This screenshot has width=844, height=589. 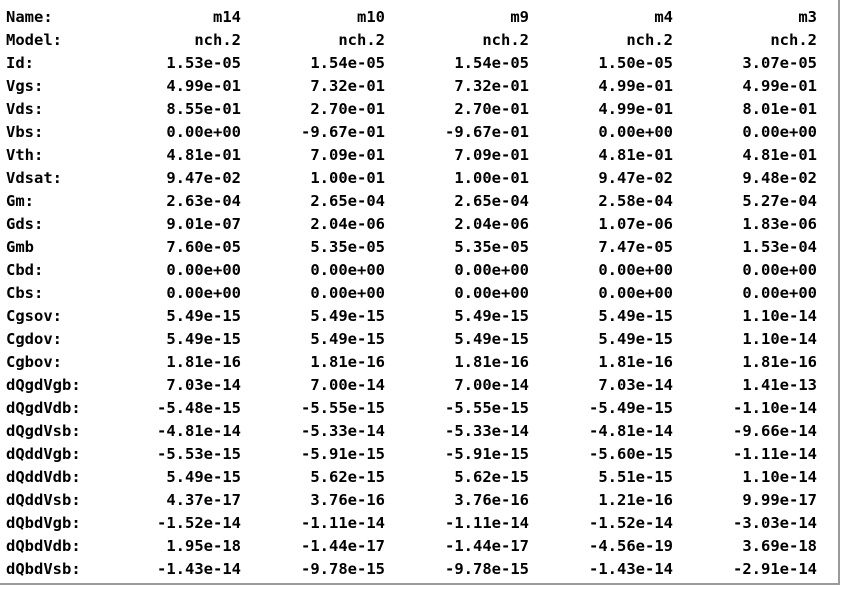 What do you see at coordinates (199, 454) in the screenshot?
I see `table-cell: -5.53e-15` at bounding box center [199, 454].